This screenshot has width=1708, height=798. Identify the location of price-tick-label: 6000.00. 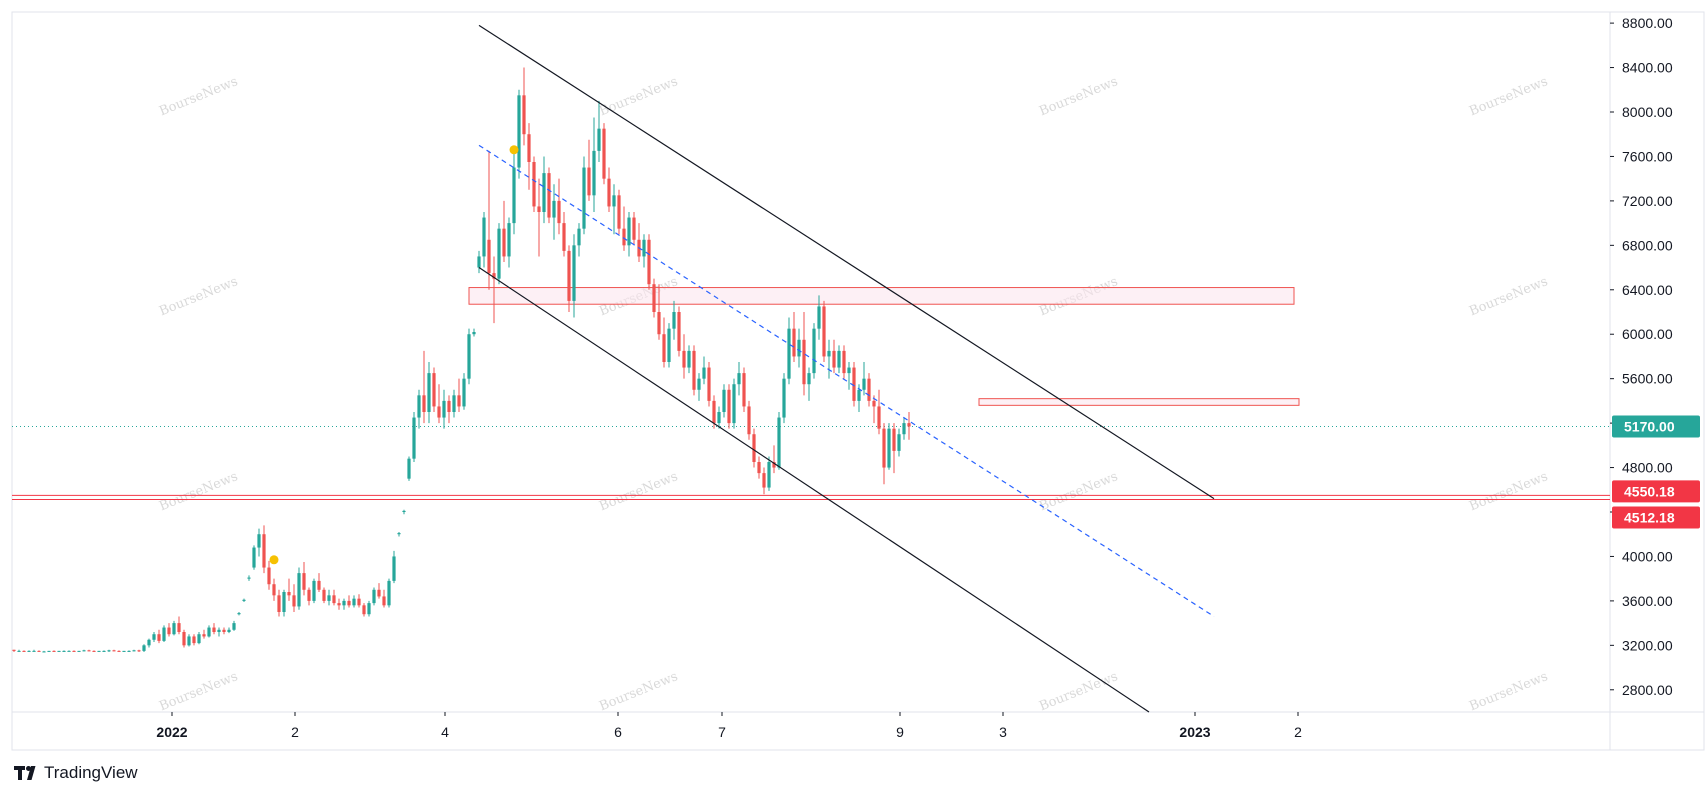
(1647, 334).